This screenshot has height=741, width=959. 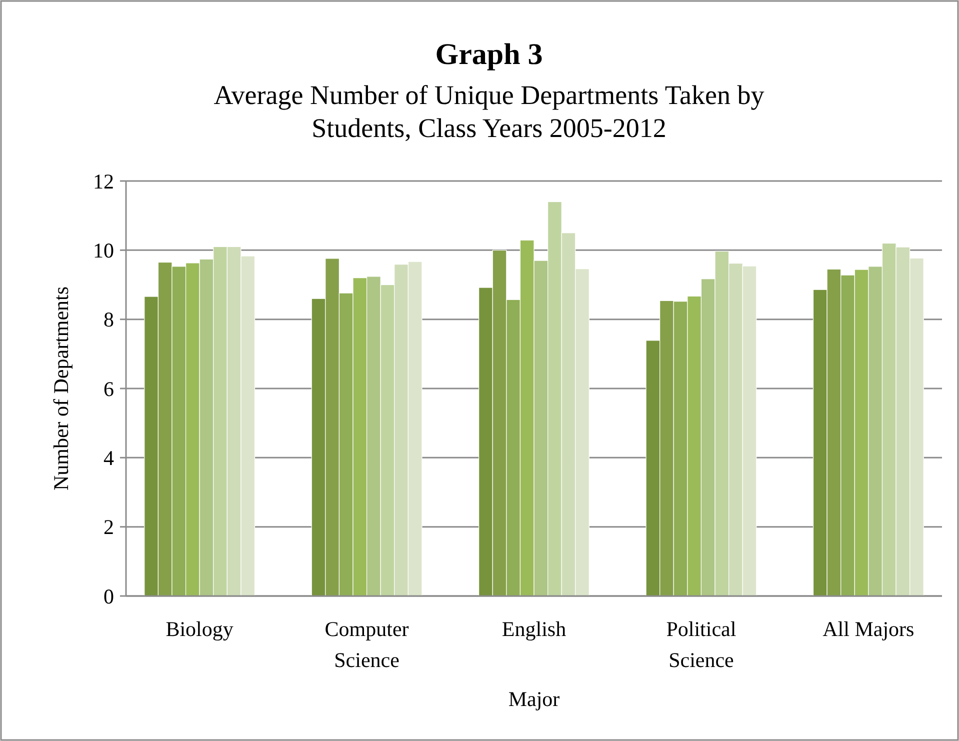 What do you see at coordinates (103, 250) in the screenshot?
I see `y-tick-label: 10` at bounding box center [103, 250].